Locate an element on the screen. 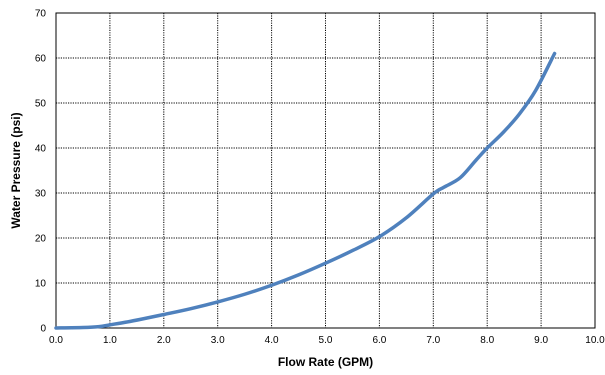 The width and height of the screenshot is (605, 375). y-axis-title: Water Pressure (psi) is located at coordinates (16, 170).